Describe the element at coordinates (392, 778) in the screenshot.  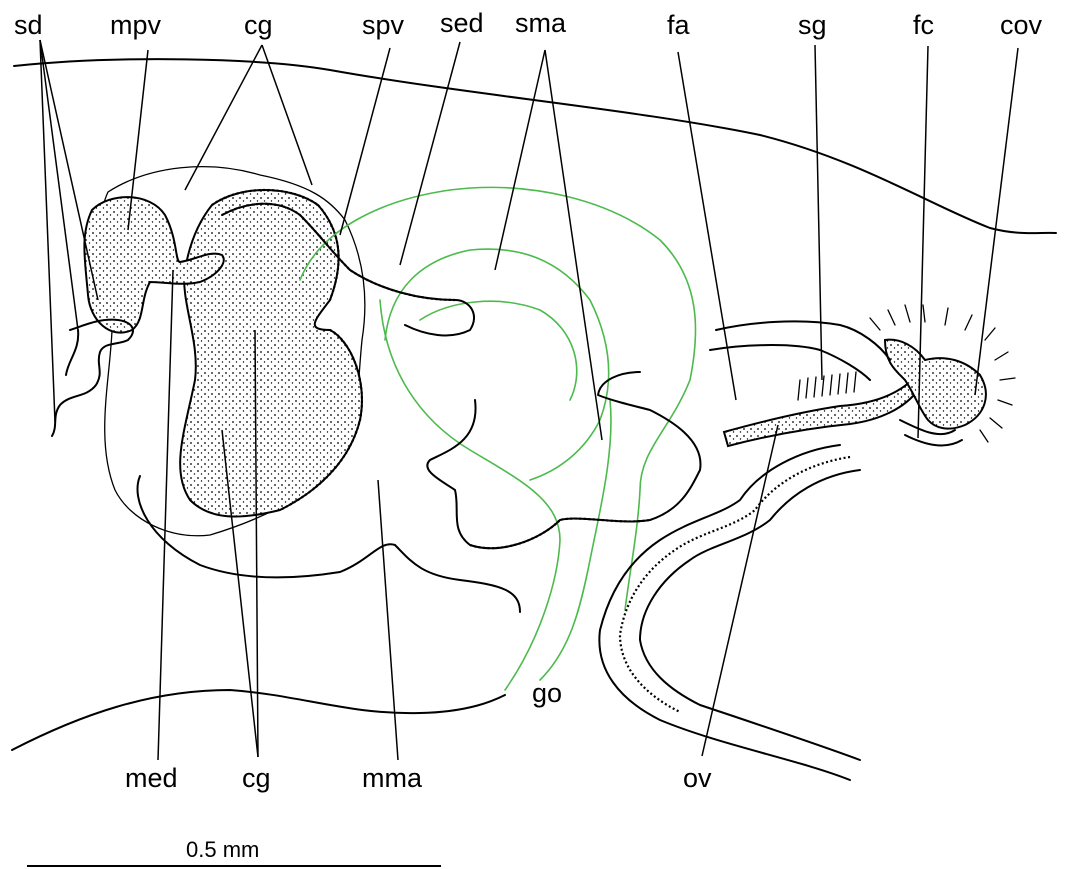
I see `label-mma: mma` at that location.